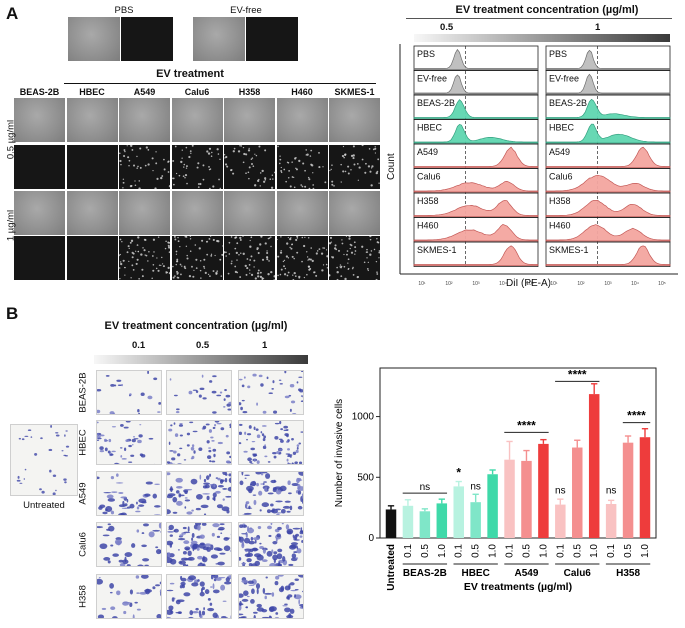 The width and height of the screenshot is (685, 628). What do you see at coordinates (92, 167) in the screenshot?
I see `micrograph-hbec-row1` at bounding box center [92, 167].